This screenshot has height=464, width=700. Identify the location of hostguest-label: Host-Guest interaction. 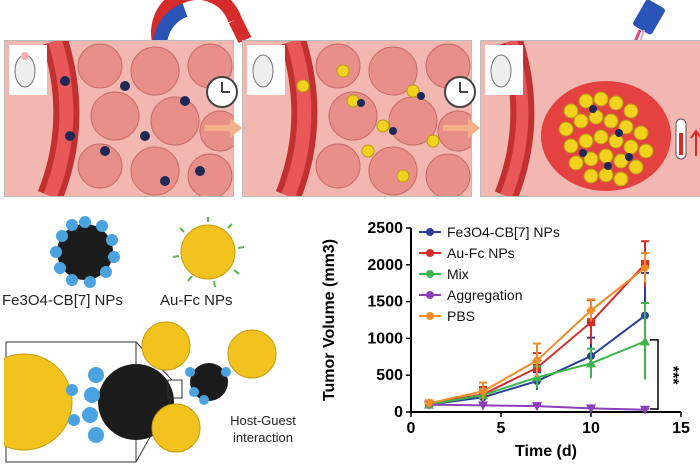
(263, 429).